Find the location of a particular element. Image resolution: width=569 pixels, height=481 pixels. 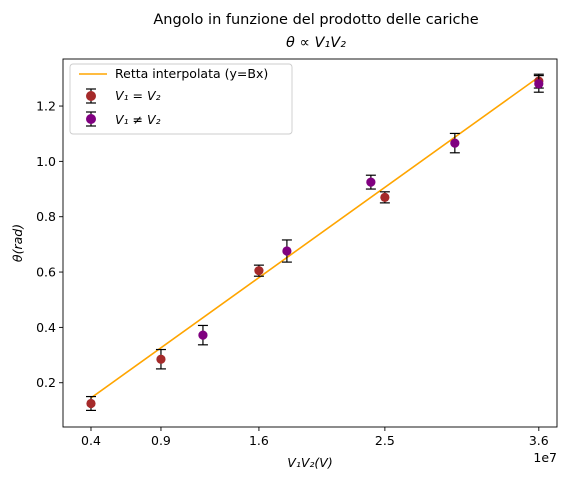

y-tick-label: 1.2 is located at coordinates (46, 106).